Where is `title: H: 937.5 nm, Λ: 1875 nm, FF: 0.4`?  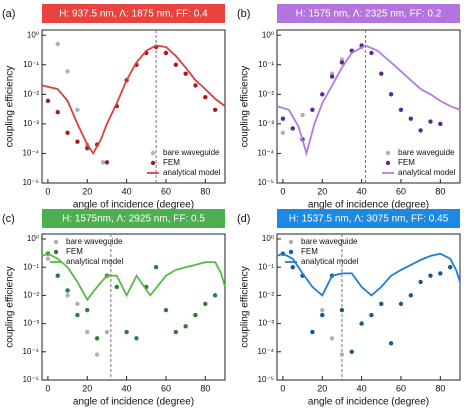 title: H: 937.5 nm, Λ: 1875 nm, FF: 0.4 is located at coordinates (133, 14).